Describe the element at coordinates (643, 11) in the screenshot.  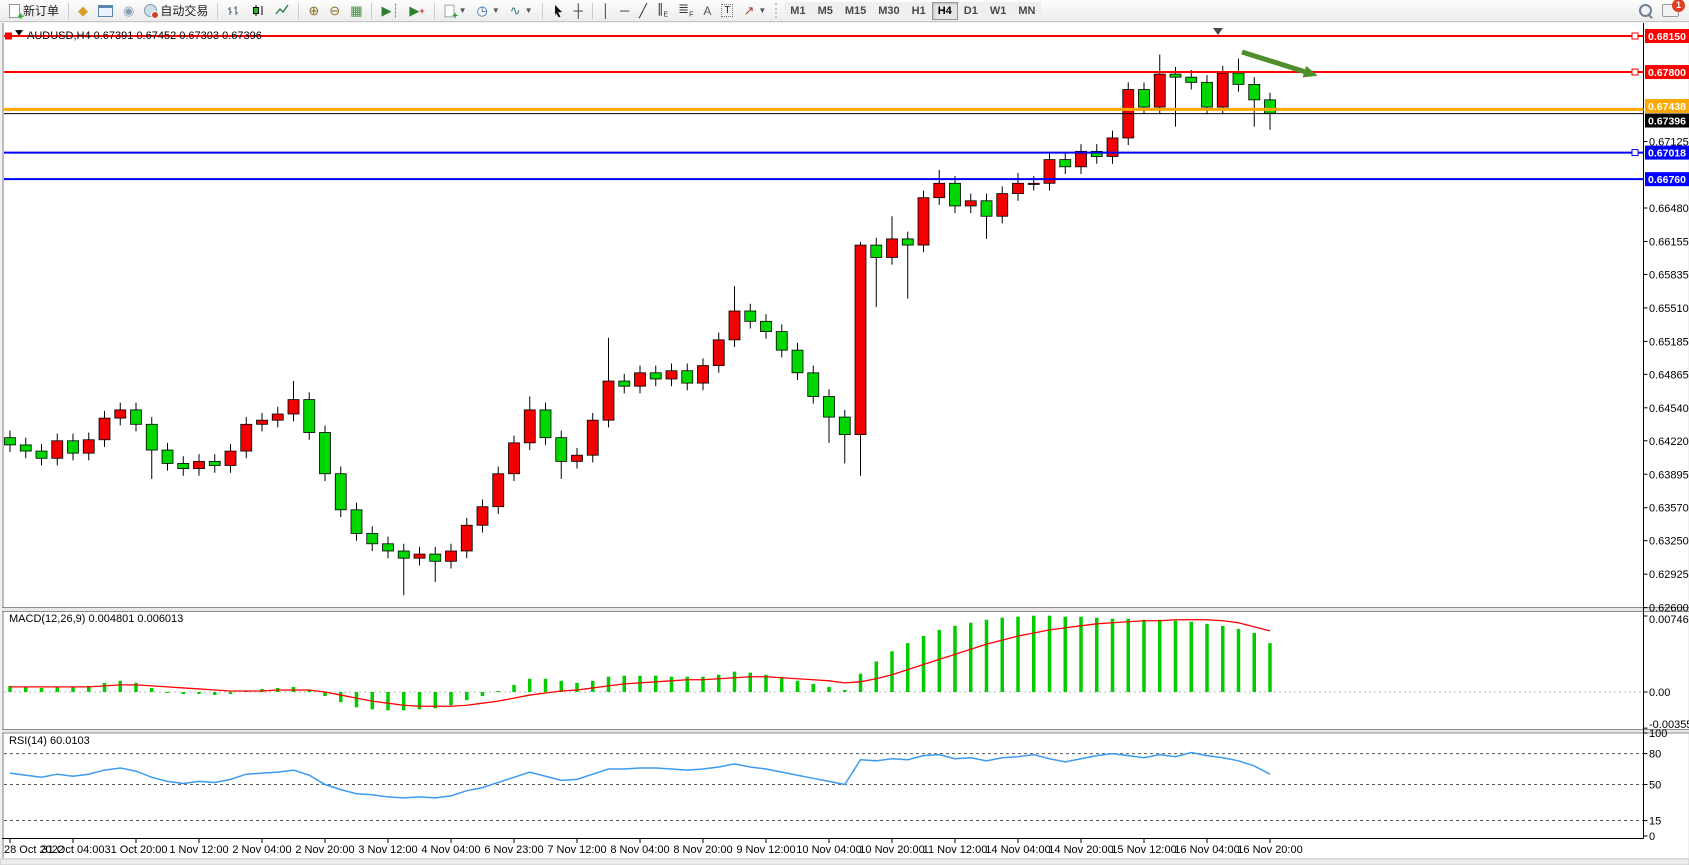
I see `trend-line-button: ╱` at that location.